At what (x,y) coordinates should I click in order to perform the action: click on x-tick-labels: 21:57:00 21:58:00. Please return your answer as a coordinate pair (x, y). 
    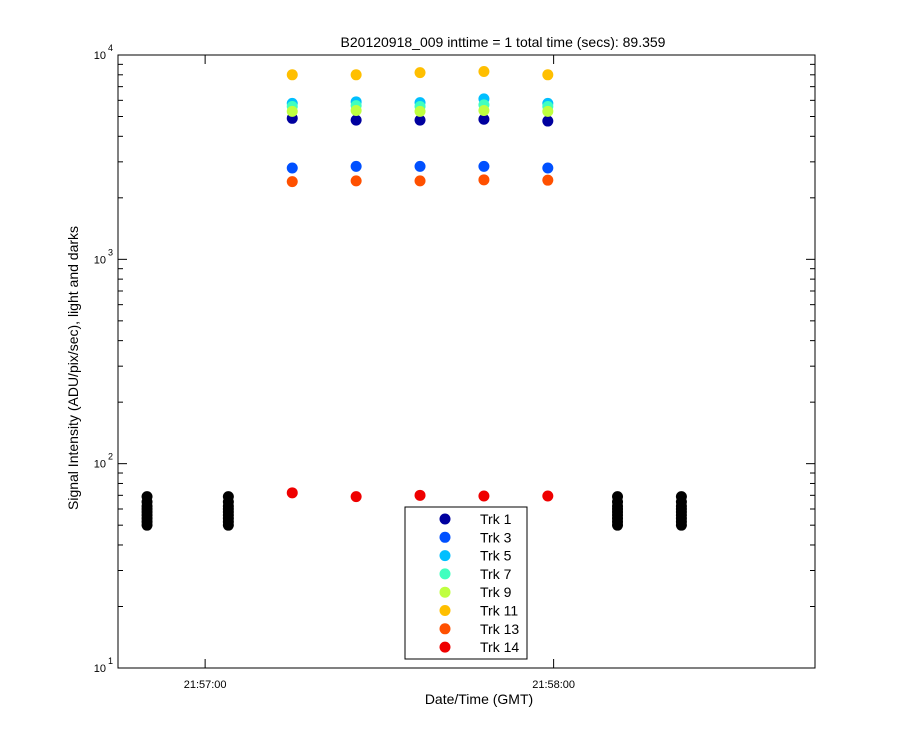
    Looking at the image, I should click on (379, 685).